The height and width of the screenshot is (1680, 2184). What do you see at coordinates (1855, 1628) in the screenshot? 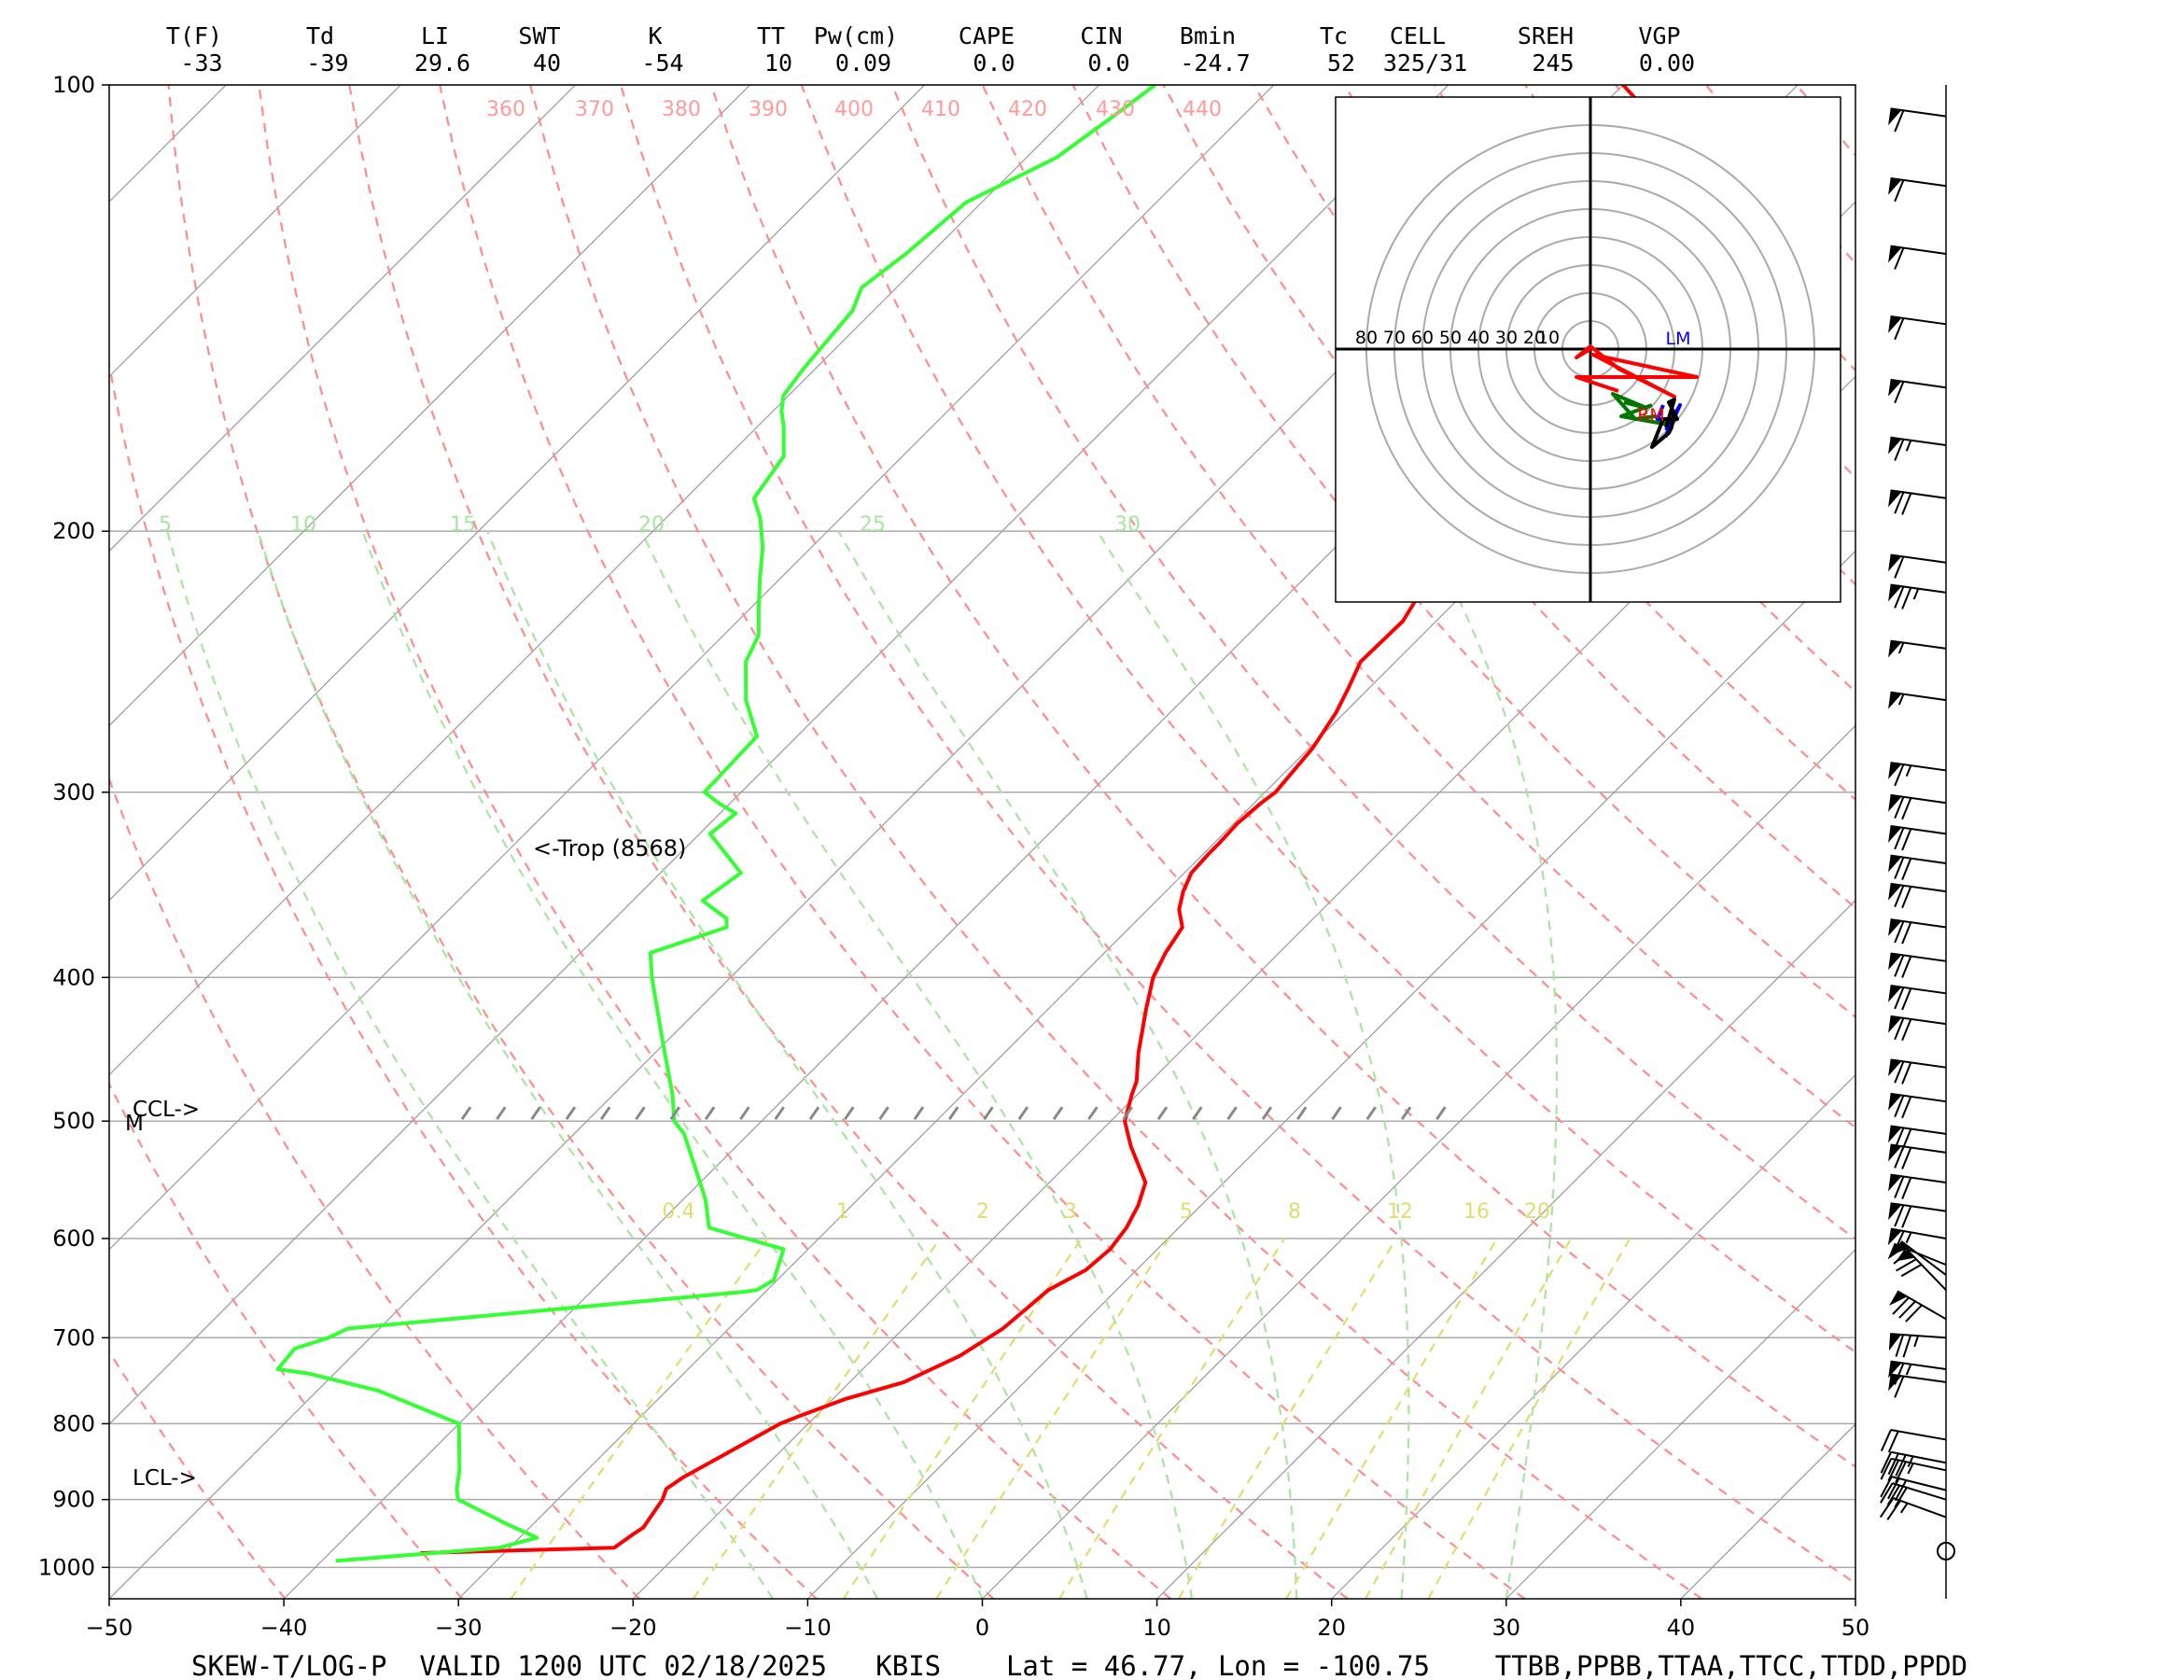
I see `x-tick-label: 50` at bounding box center [1855, 1628].